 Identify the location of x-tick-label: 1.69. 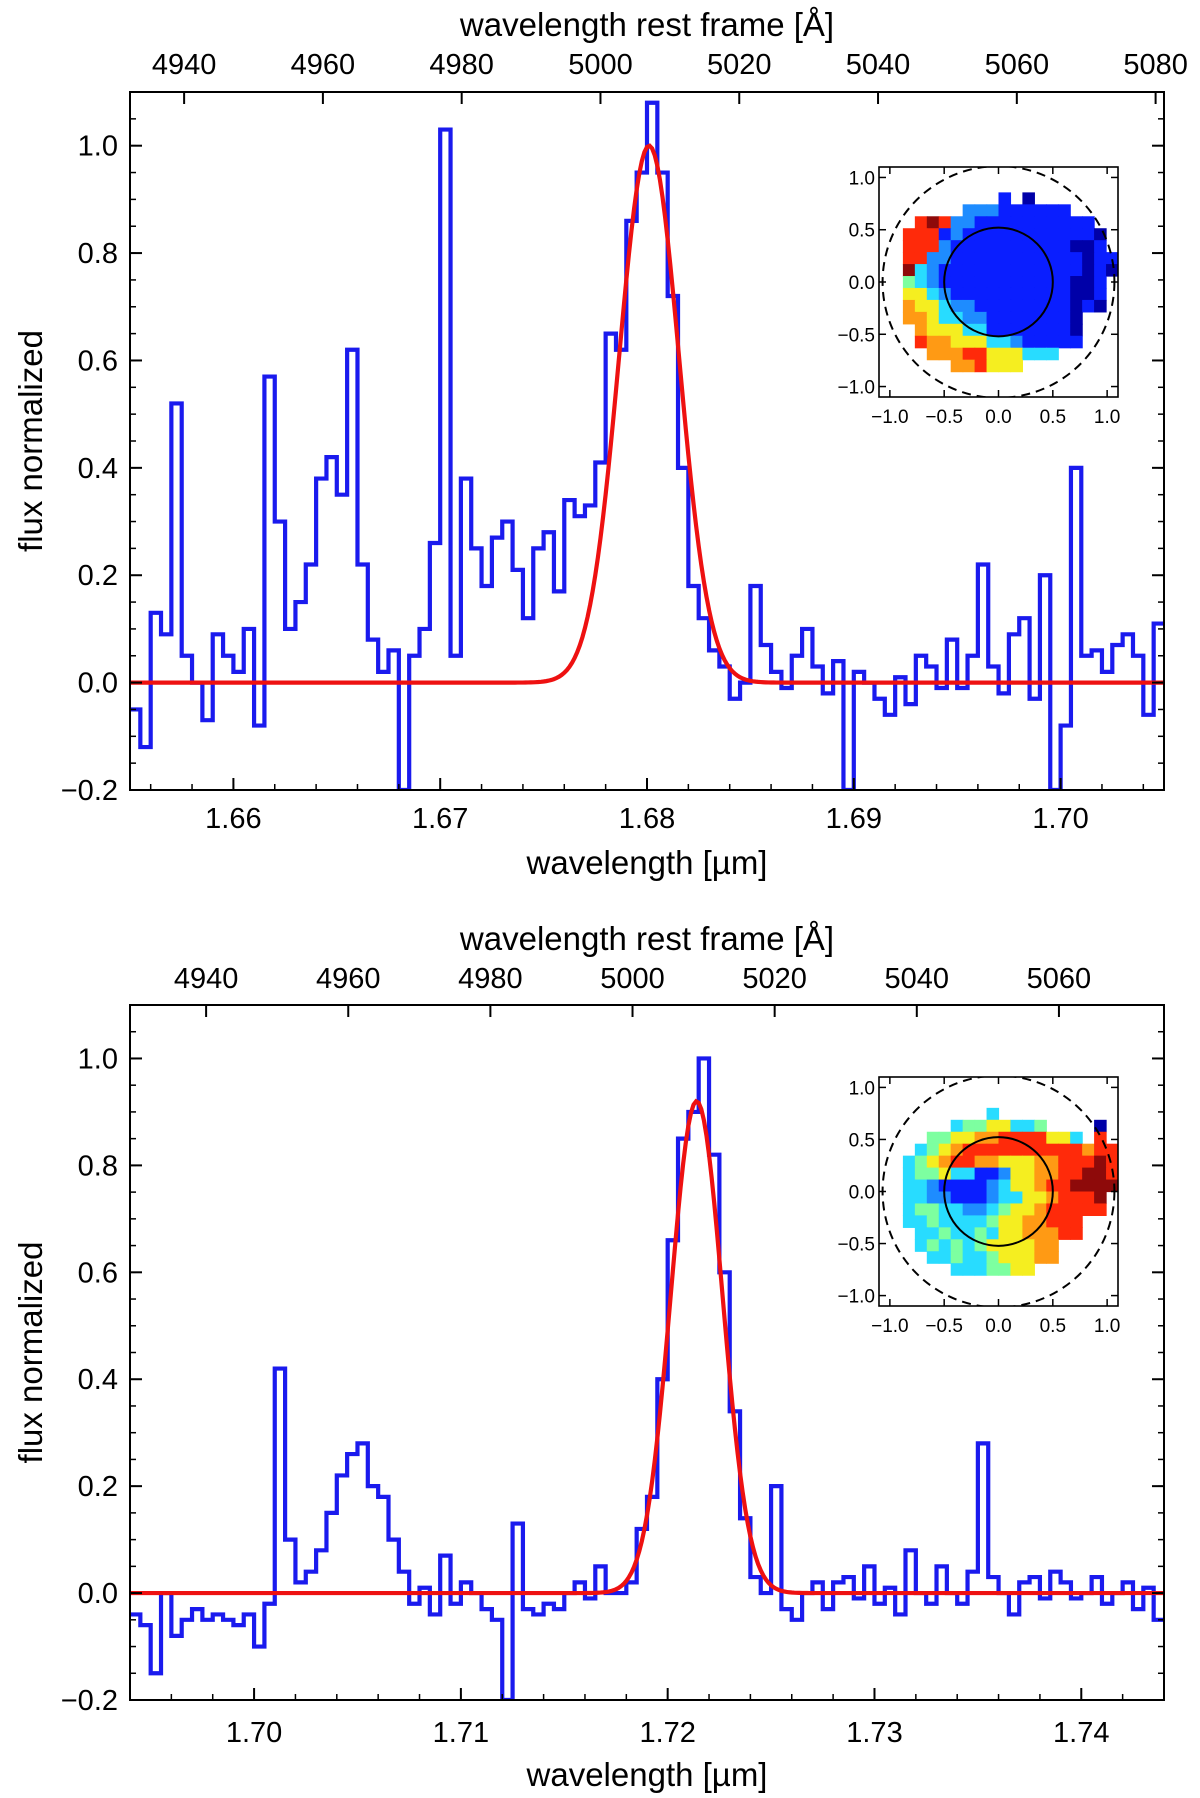
(854, 819).